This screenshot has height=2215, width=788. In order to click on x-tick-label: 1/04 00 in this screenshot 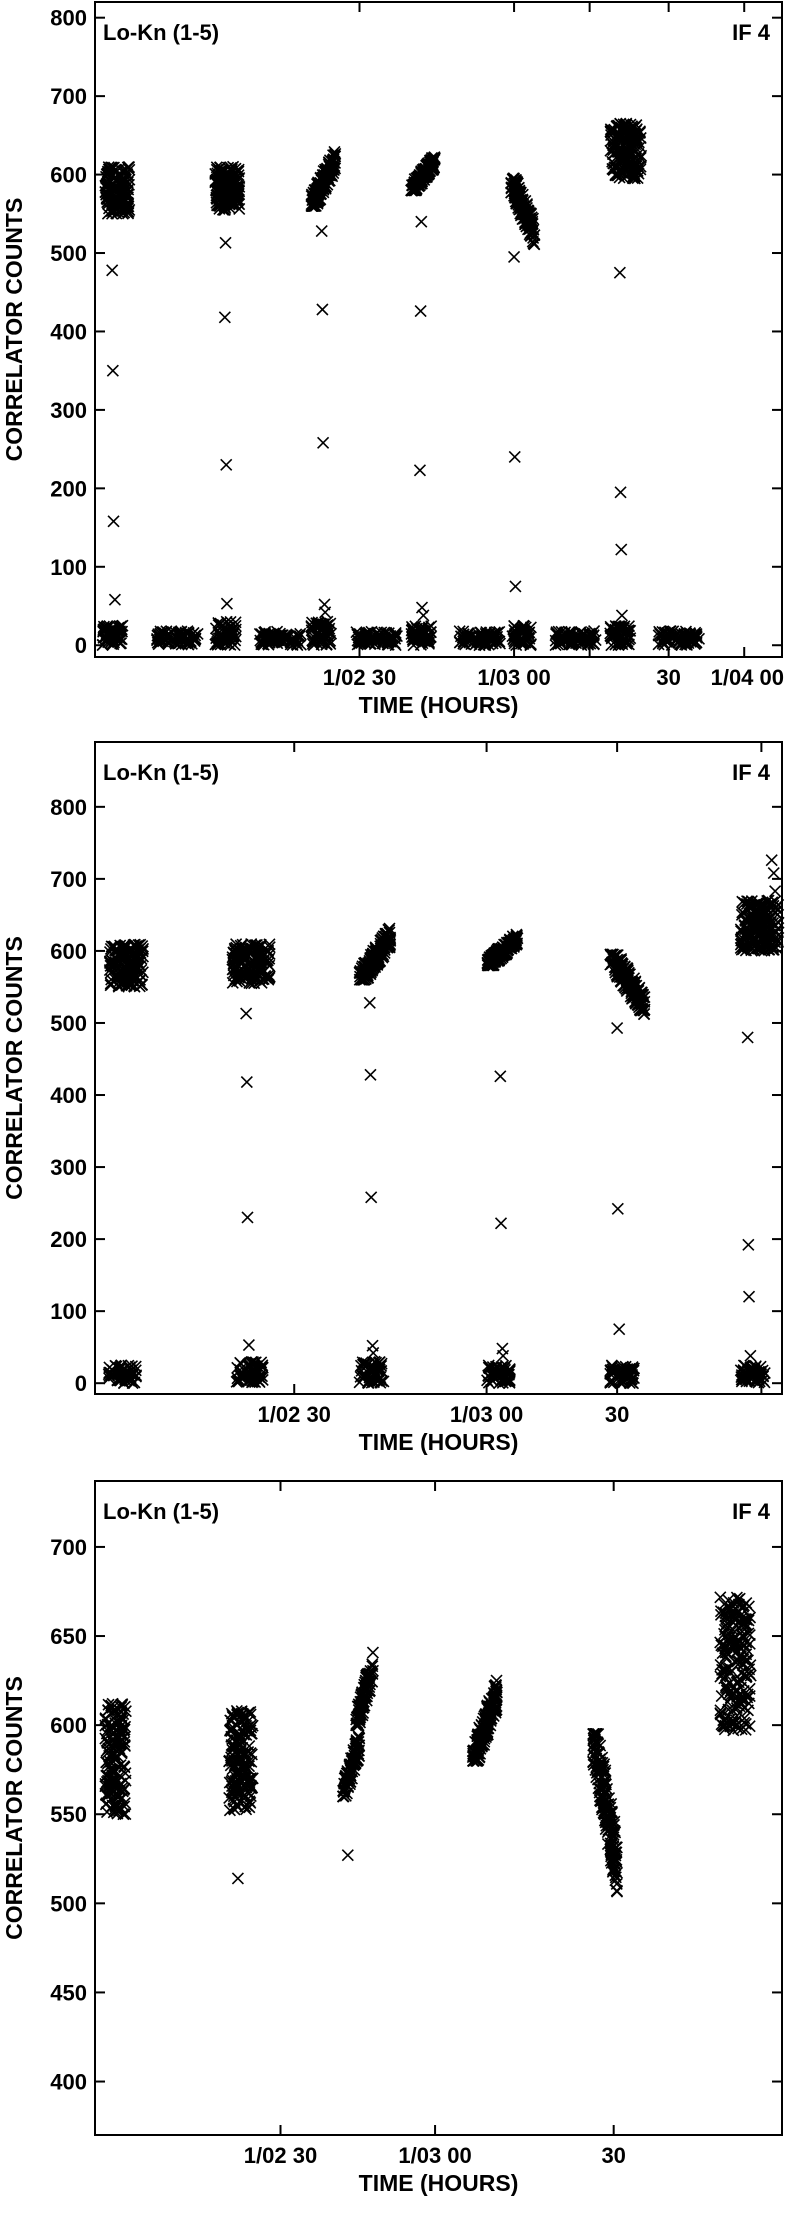, I will do `click(747, 677)`.